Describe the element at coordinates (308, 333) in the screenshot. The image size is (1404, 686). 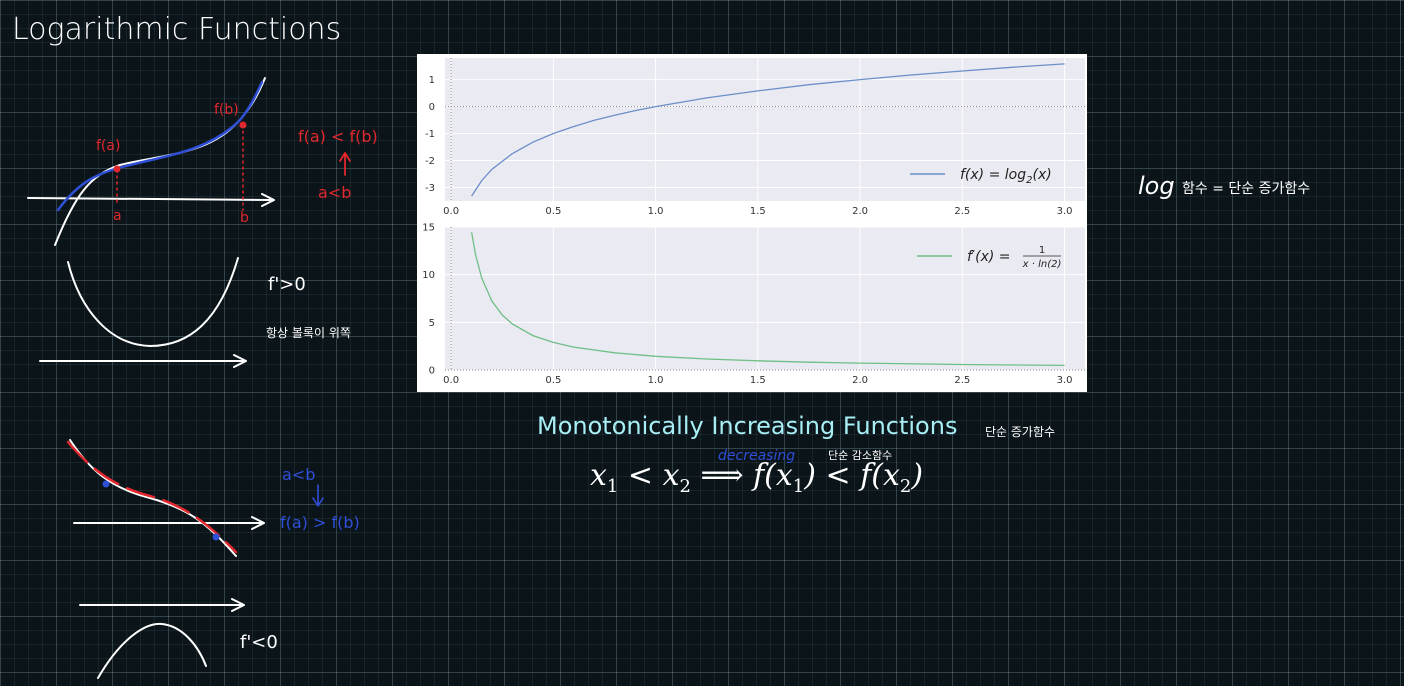
I see `label-always-convex: 항상 볼록이 위쪽` at that location.